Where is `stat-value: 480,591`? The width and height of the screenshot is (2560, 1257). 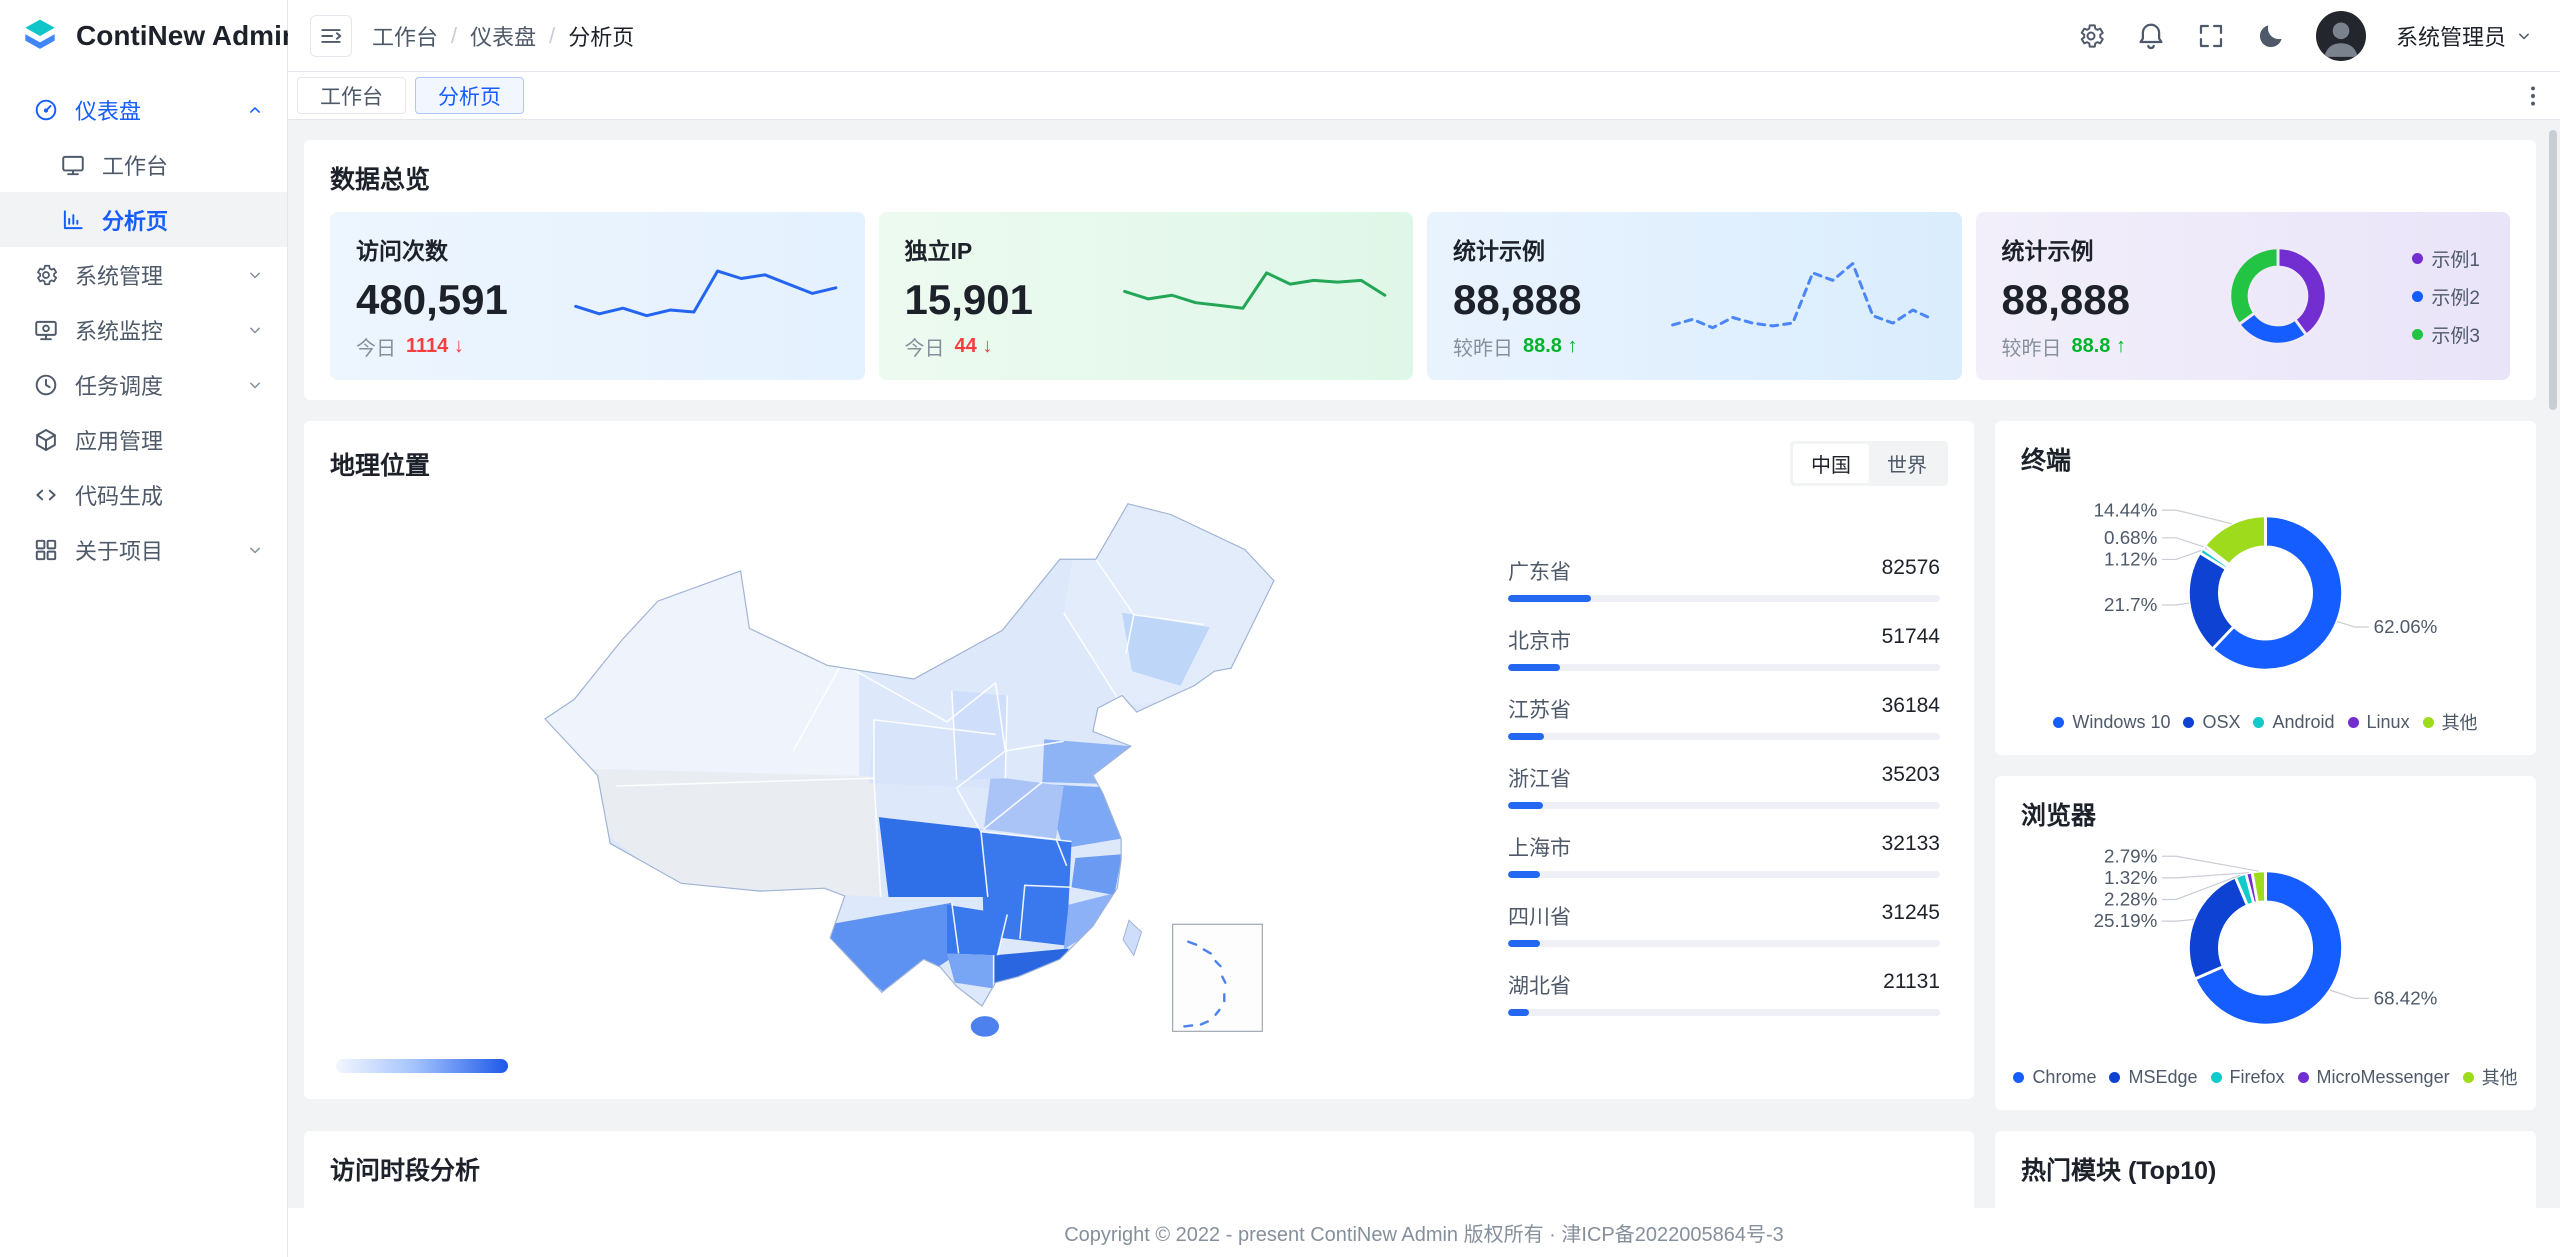 stat-value: 480,591 is located at coordinates (432, 299).